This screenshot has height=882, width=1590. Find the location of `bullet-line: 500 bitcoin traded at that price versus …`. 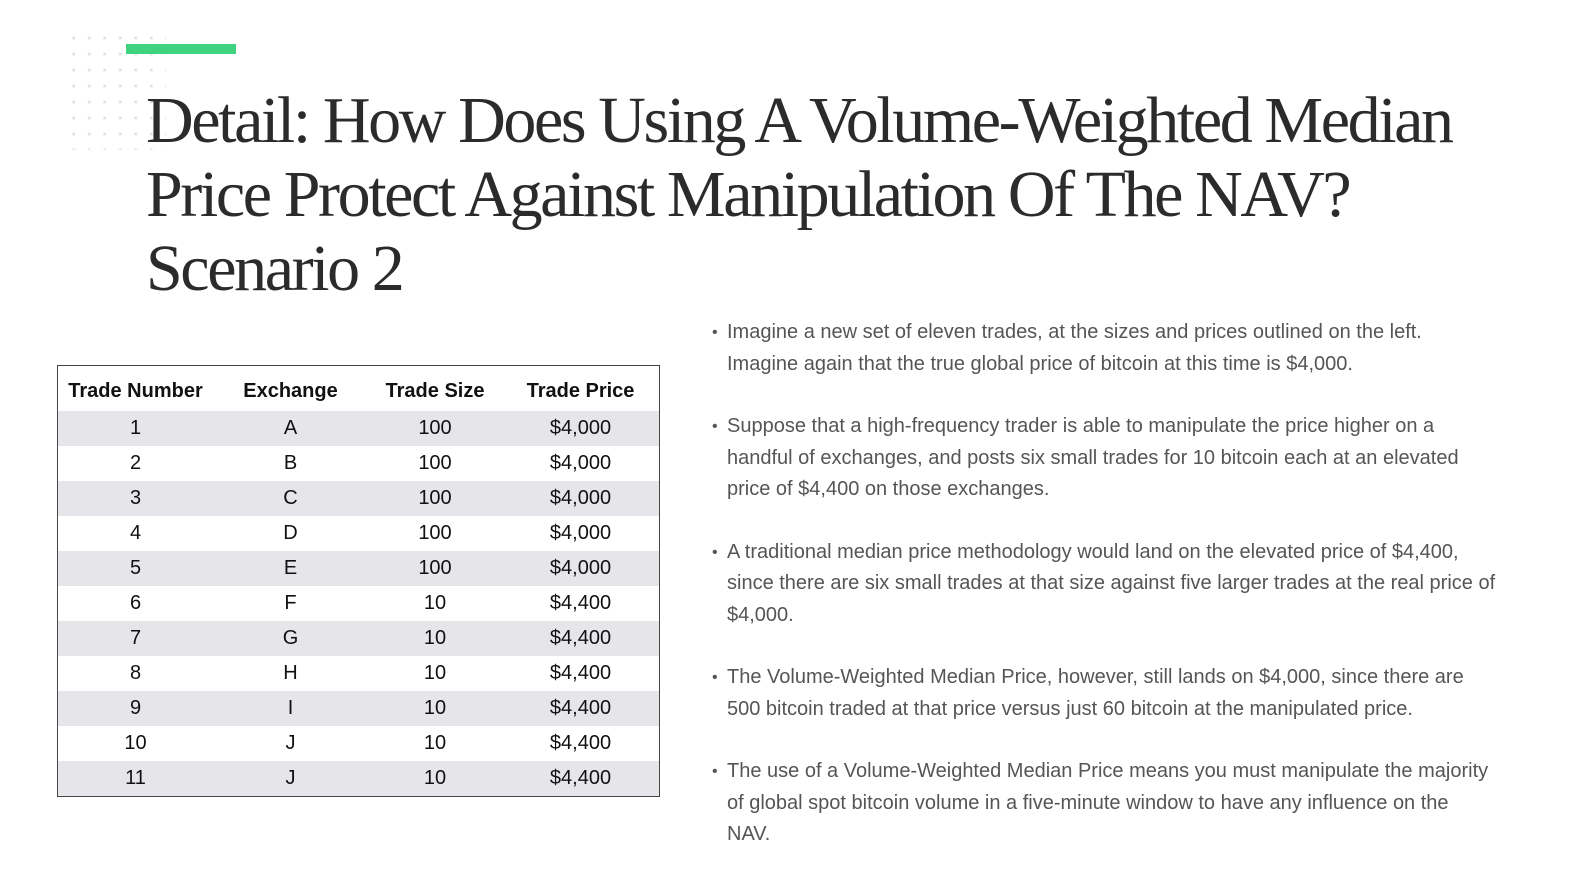

bullet-line: 500 bitcoin traded at that price versus … is located at coordinates (1070, 708).